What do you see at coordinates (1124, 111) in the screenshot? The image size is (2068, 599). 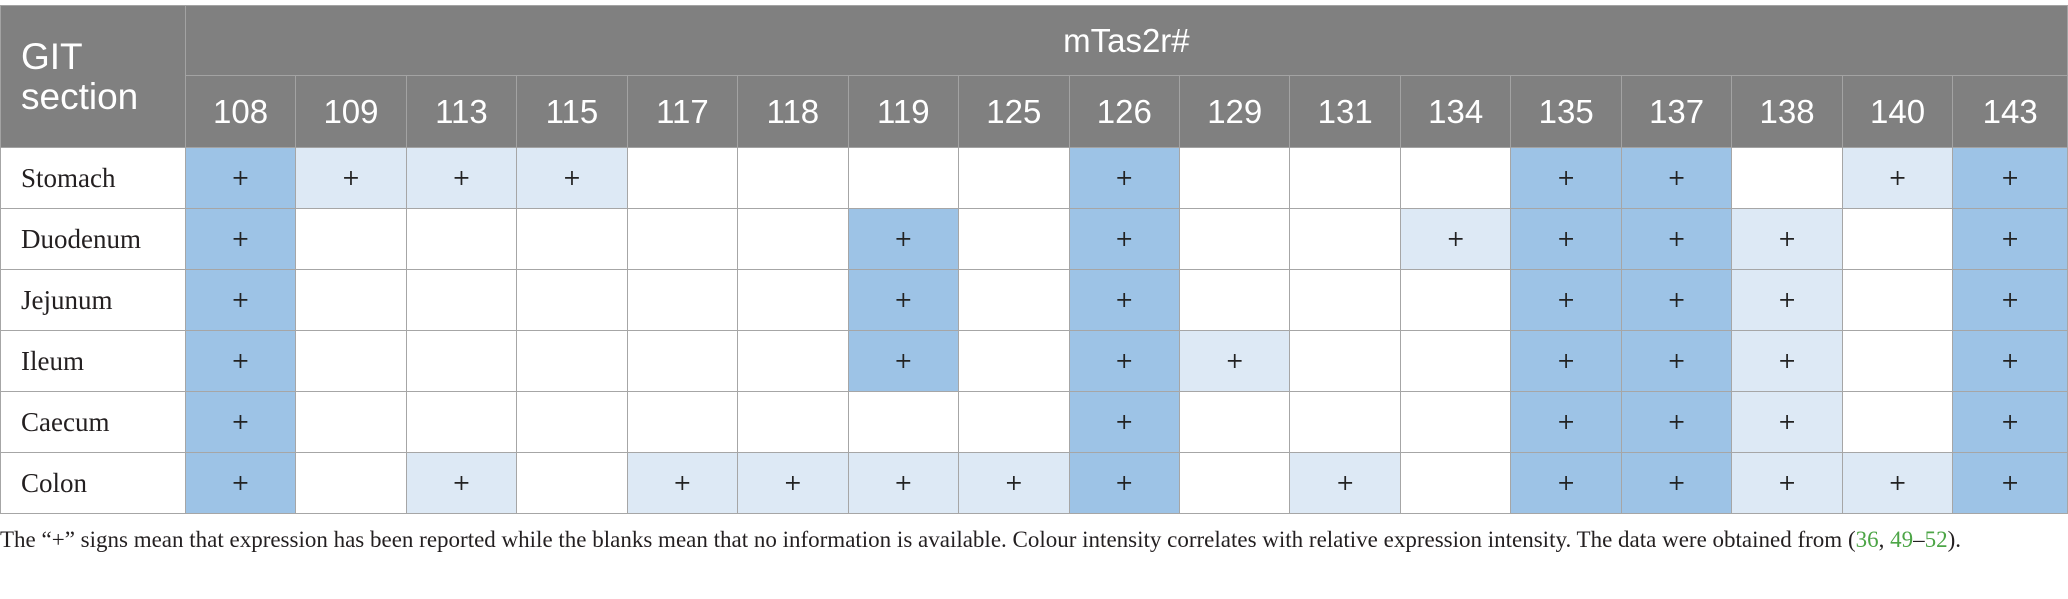 I see `gene-column-header: 126` at bounding box center [1124, 111].